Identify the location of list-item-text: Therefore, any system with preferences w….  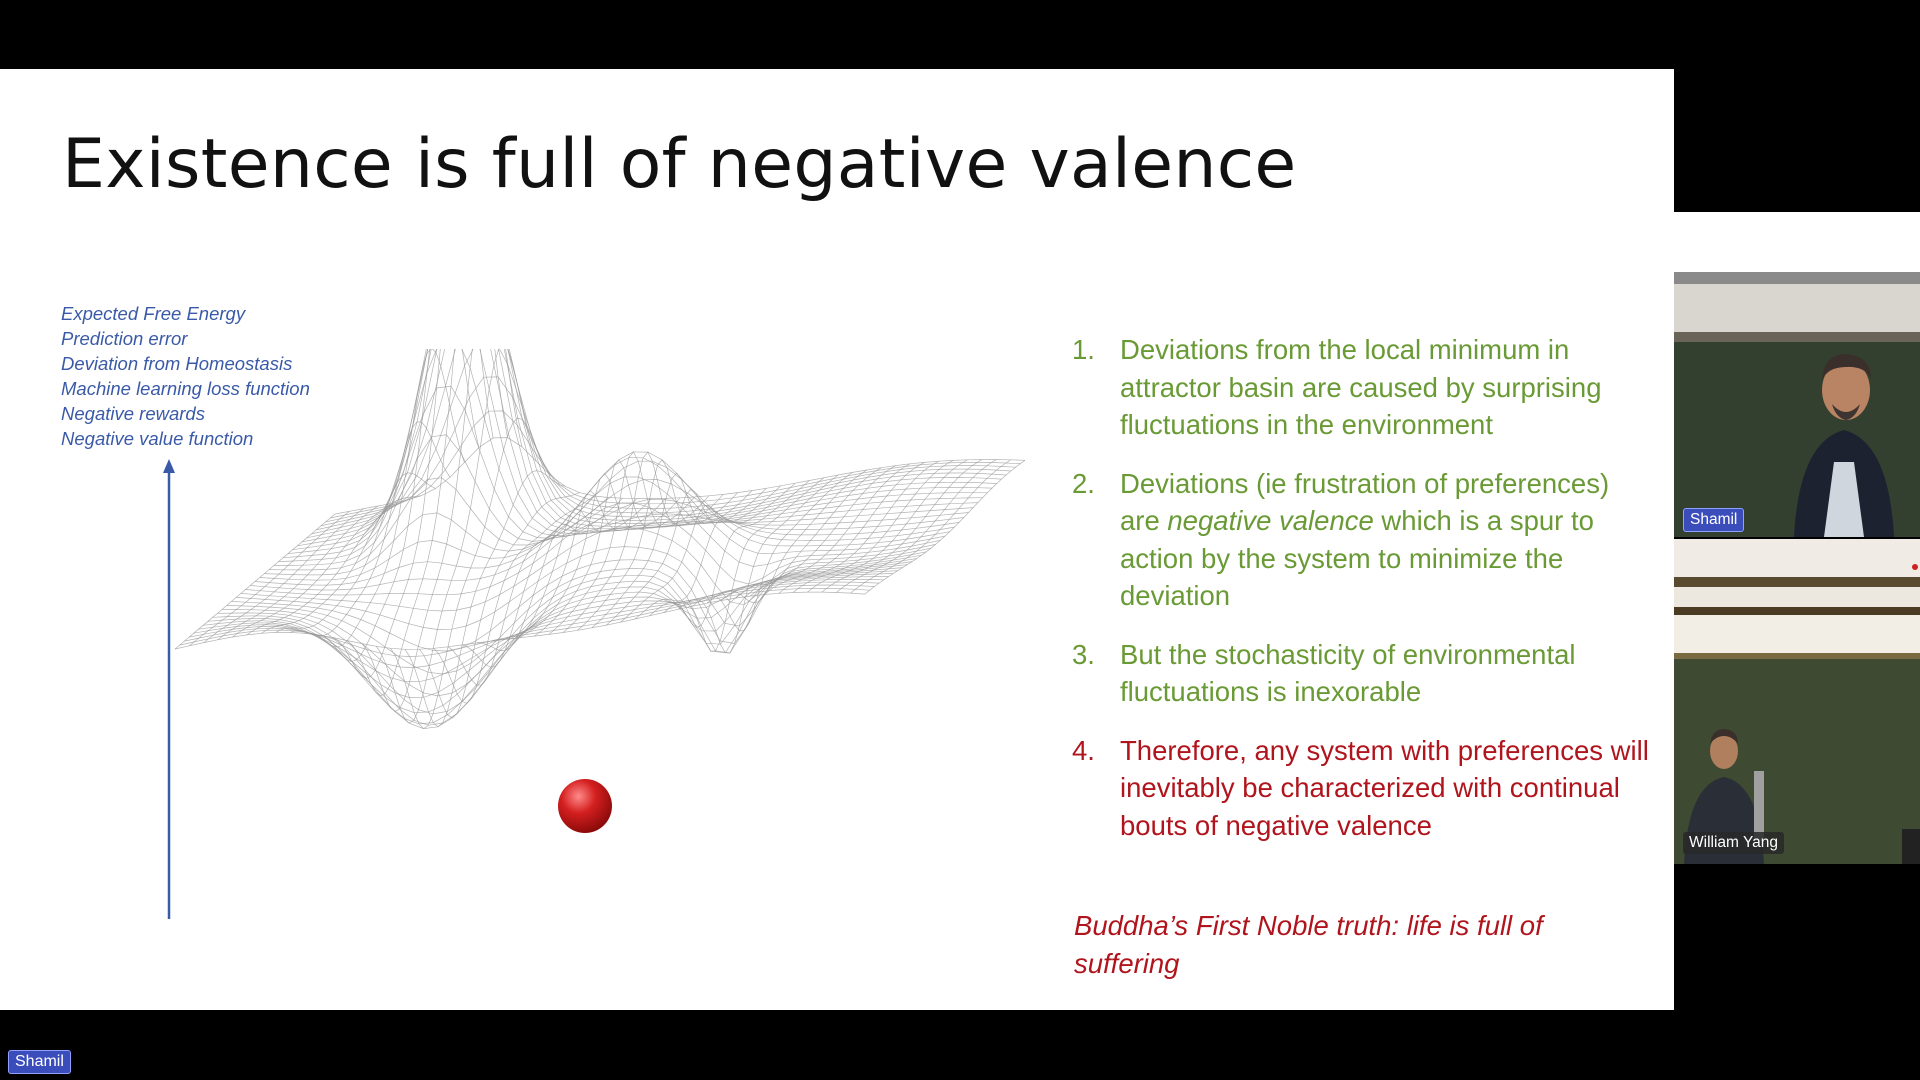
(1384, 787).